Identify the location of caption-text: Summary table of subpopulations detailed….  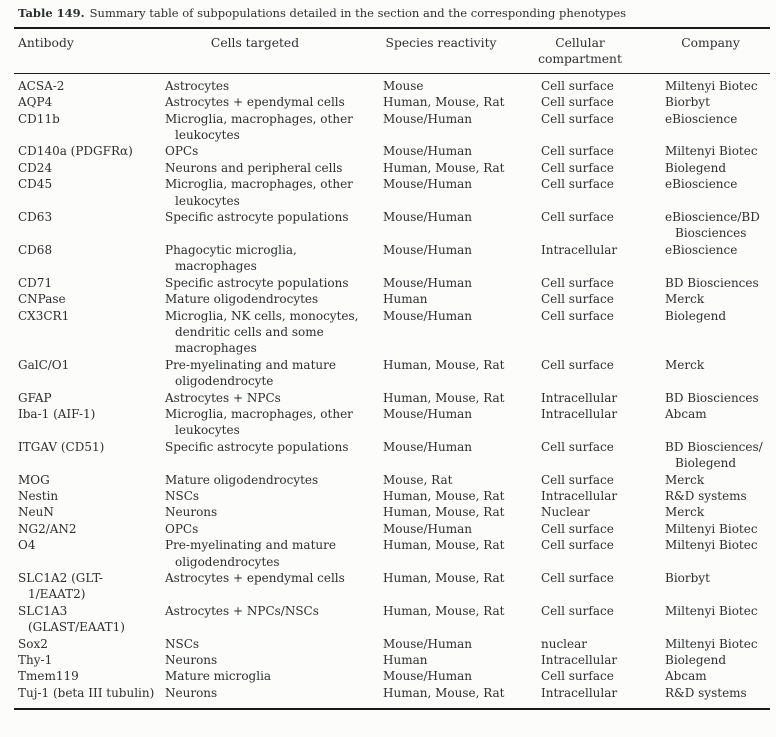
(358, 13).